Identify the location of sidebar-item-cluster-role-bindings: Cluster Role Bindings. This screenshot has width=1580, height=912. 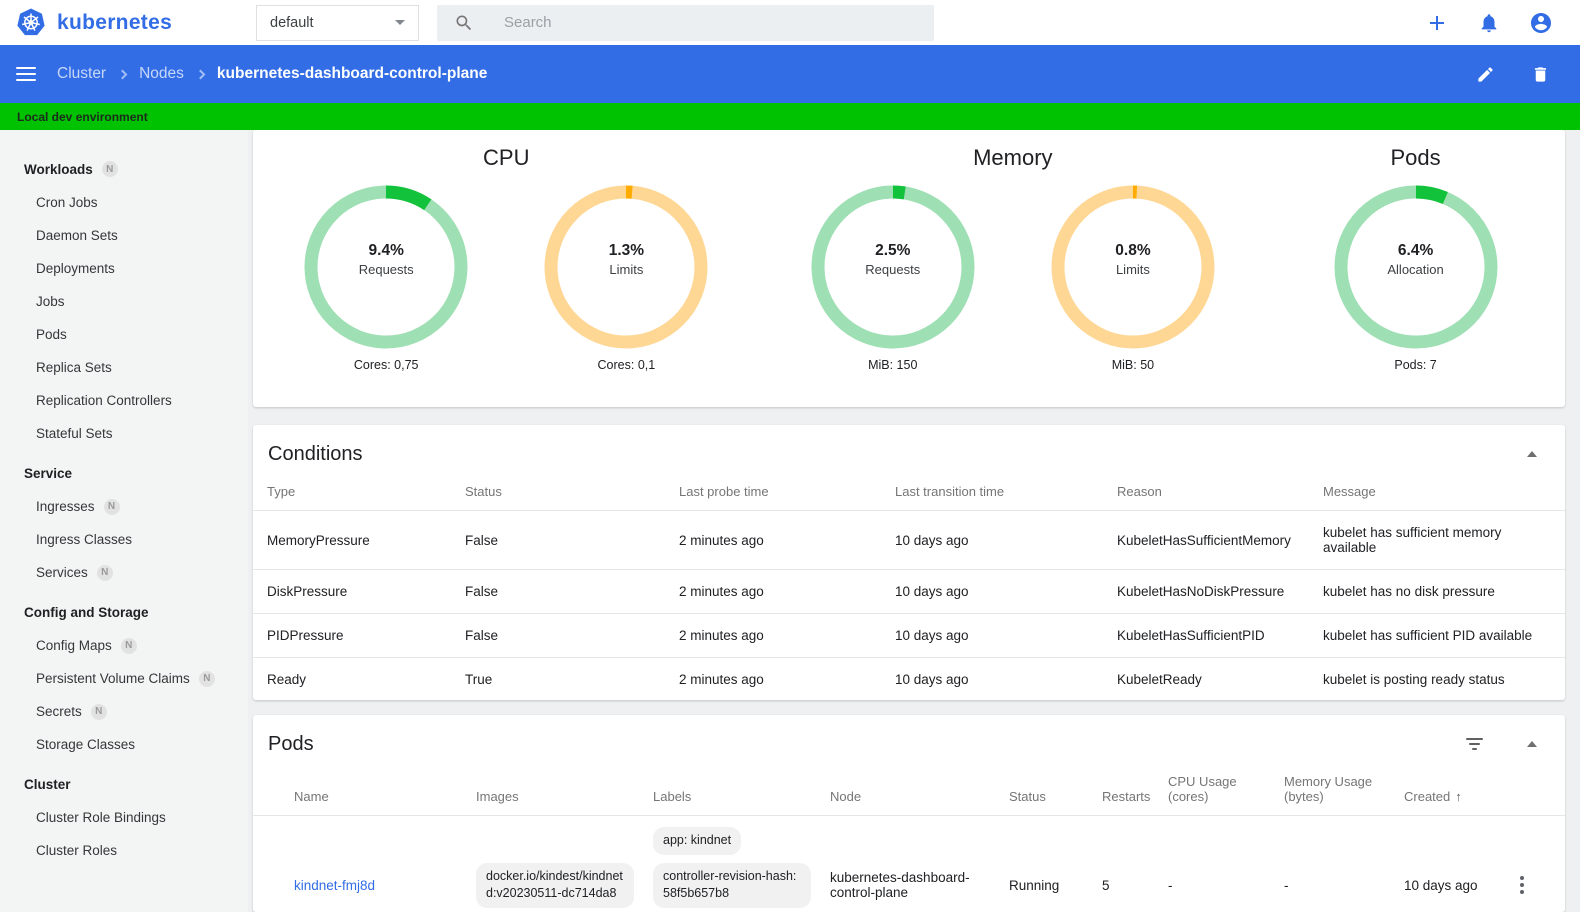
(124, 817).